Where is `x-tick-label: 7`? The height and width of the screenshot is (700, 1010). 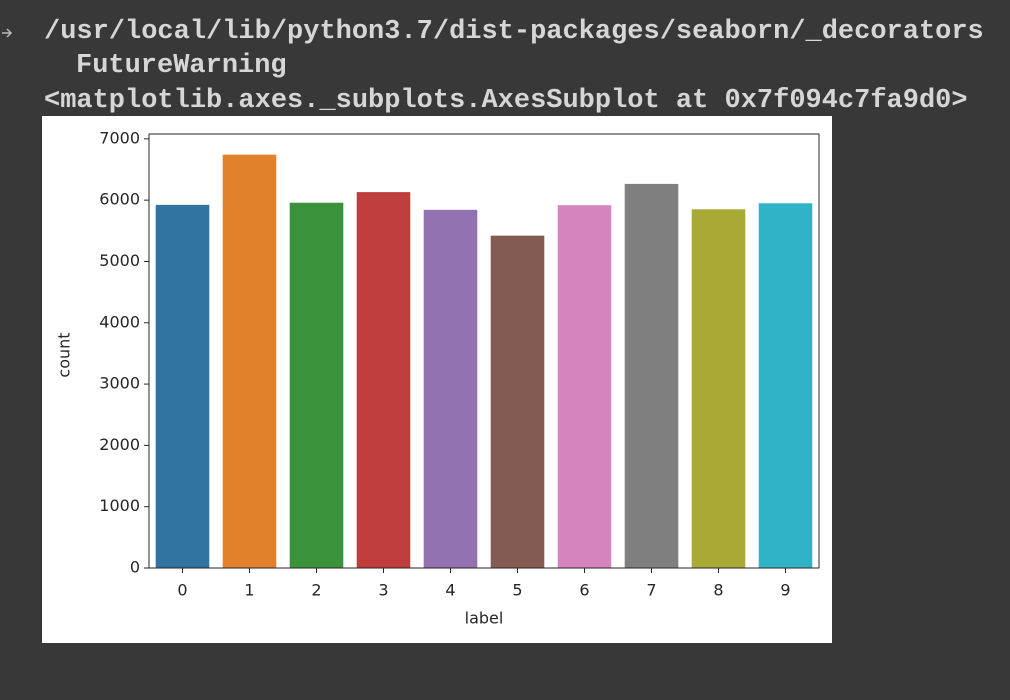 x-tick-label: 7 is located at coordinates (651, 590).